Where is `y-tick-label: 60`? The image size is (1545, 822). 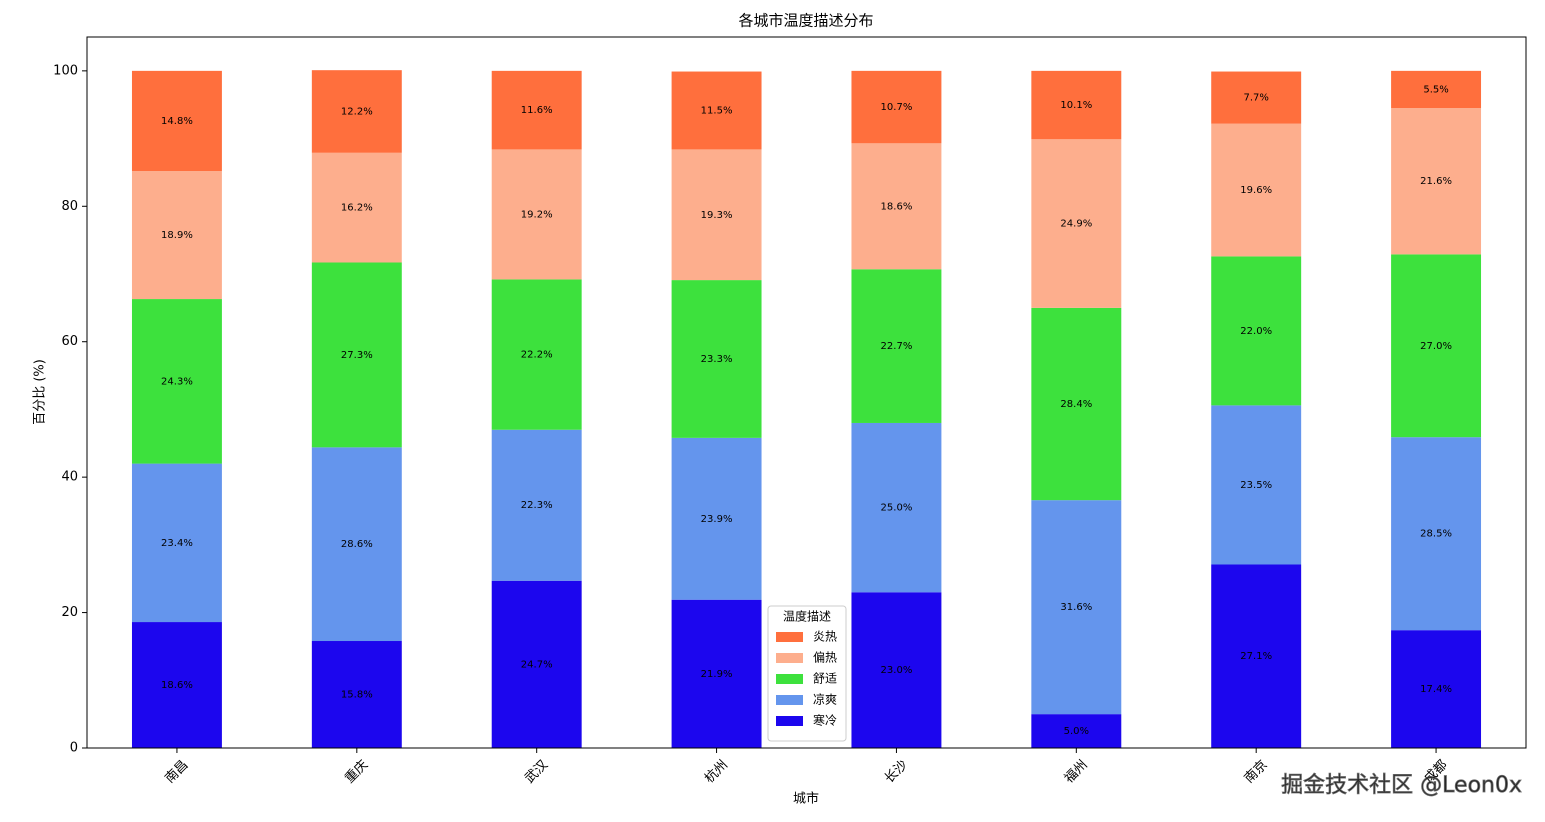 y-tick-label: 60 is located at coordinates (69, 341).